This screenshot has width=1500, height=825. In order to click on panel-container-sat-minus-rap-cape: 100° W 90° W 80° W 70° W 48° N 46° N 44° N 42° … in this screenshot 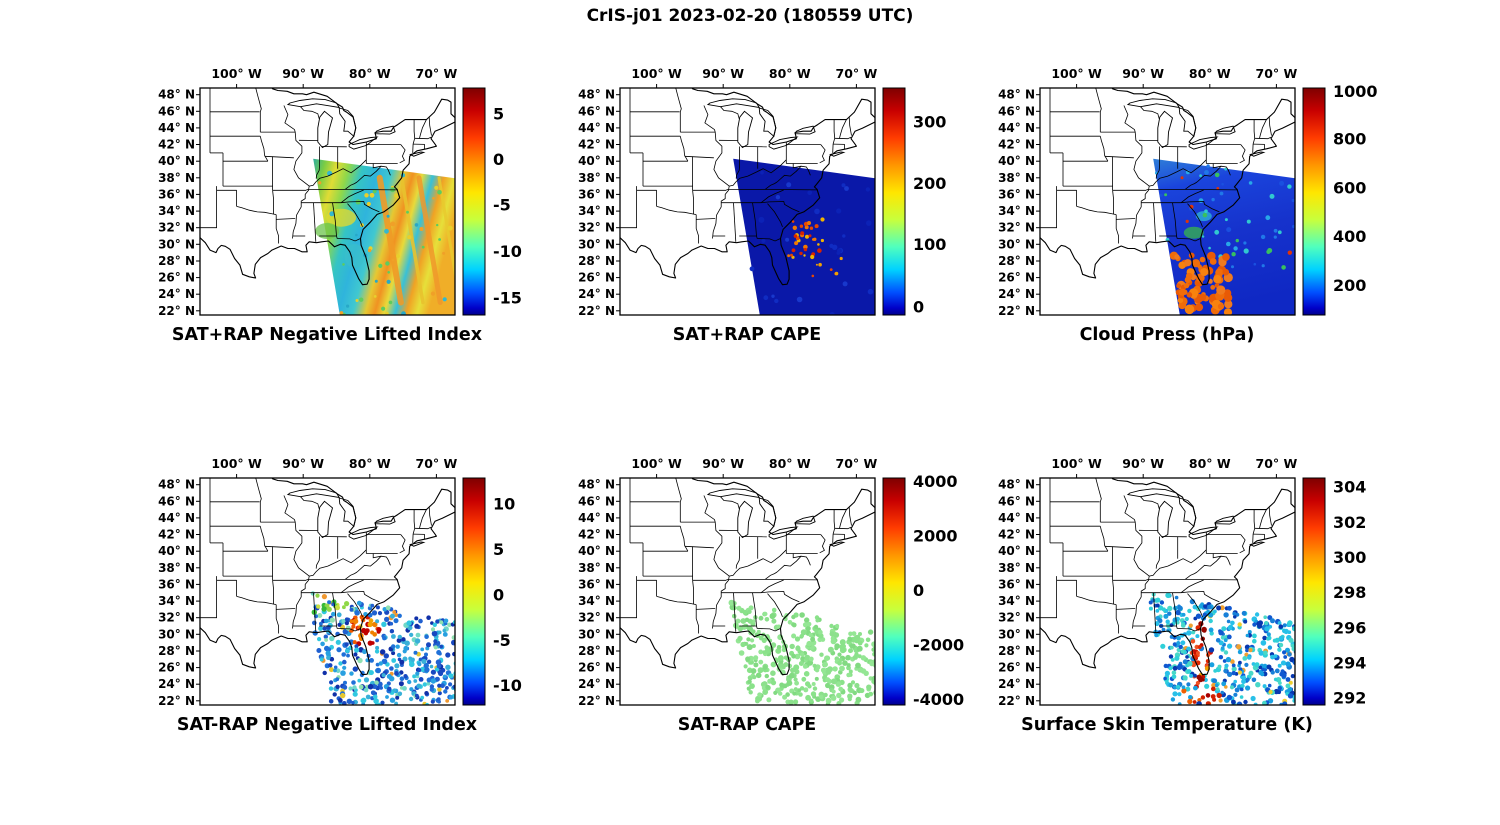, I will do `click(770, 602)`.